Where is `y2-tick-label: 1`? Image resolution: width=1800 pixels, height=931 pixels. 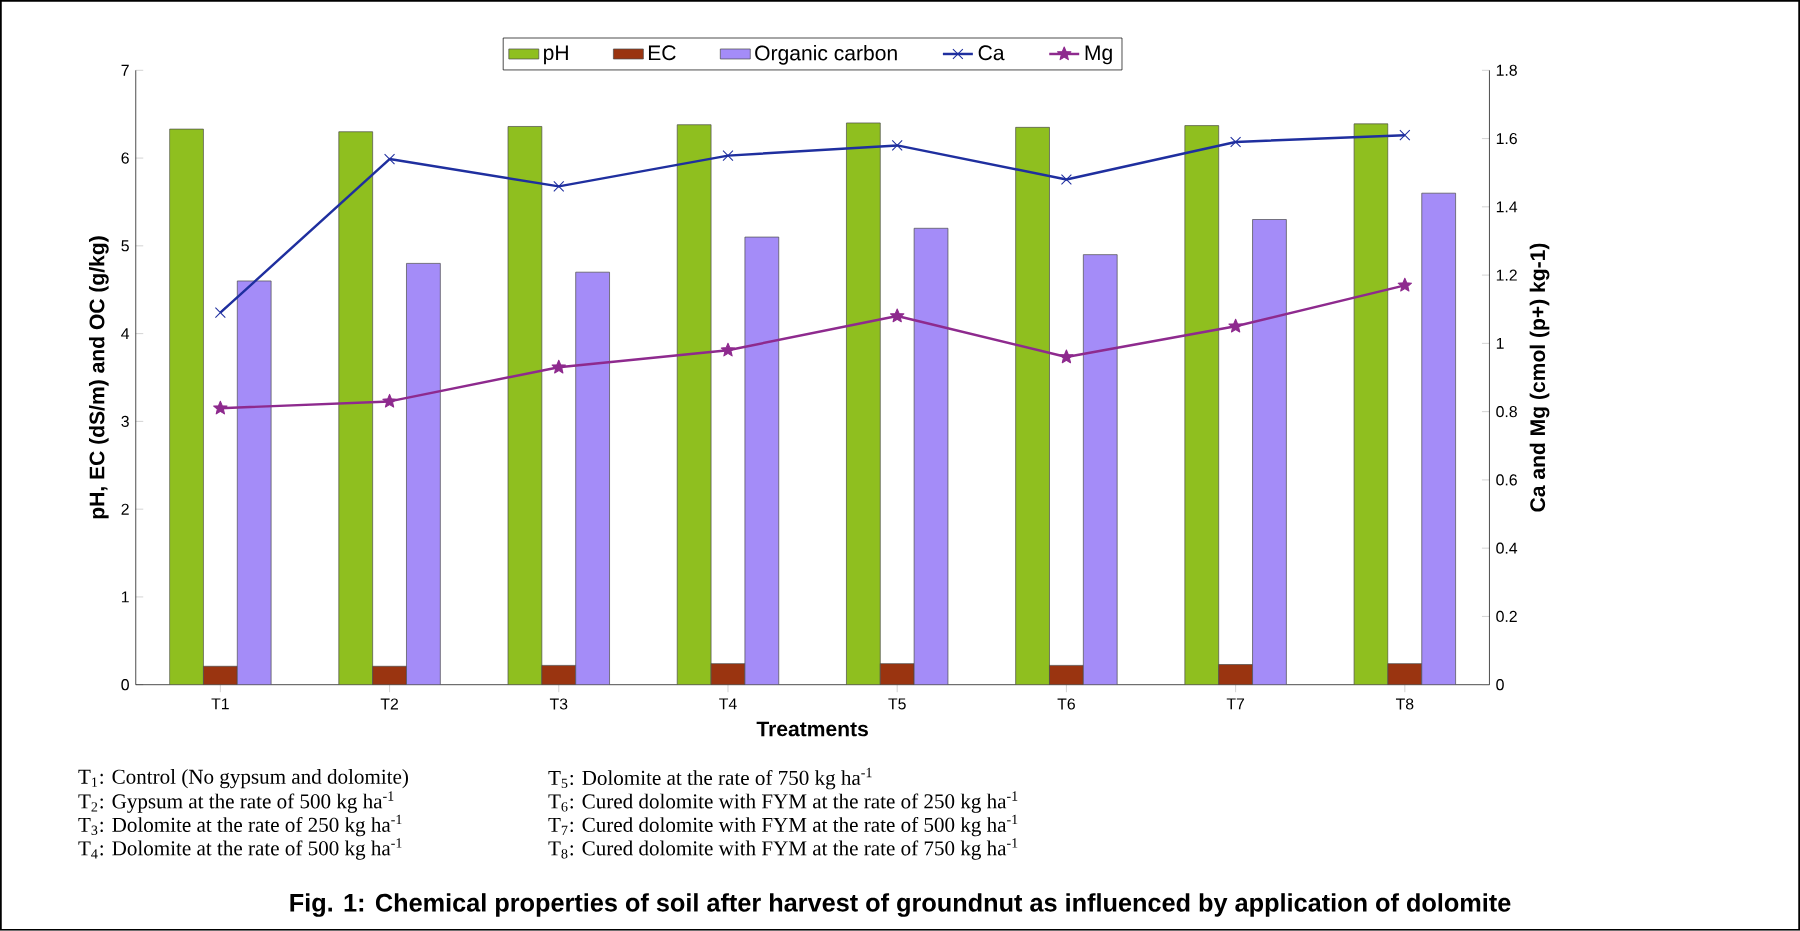
y2-tick-label: 1 is located at coordinates (1500, 343).